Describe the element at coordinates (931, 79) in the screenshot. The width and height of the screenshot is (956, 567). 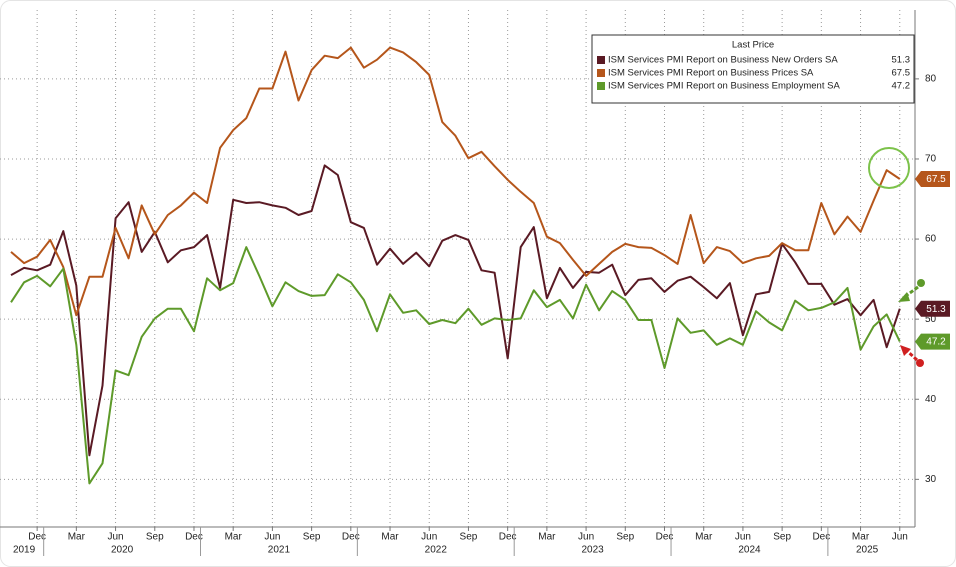
I see `y-tick-label: 80` at that location.